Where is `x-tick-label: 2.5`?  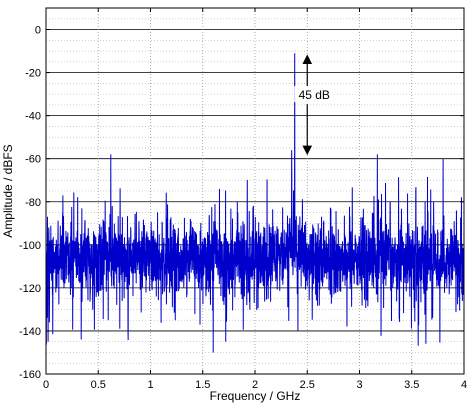 x-tick-label: 2.5 is located at coordinates (307, 385).